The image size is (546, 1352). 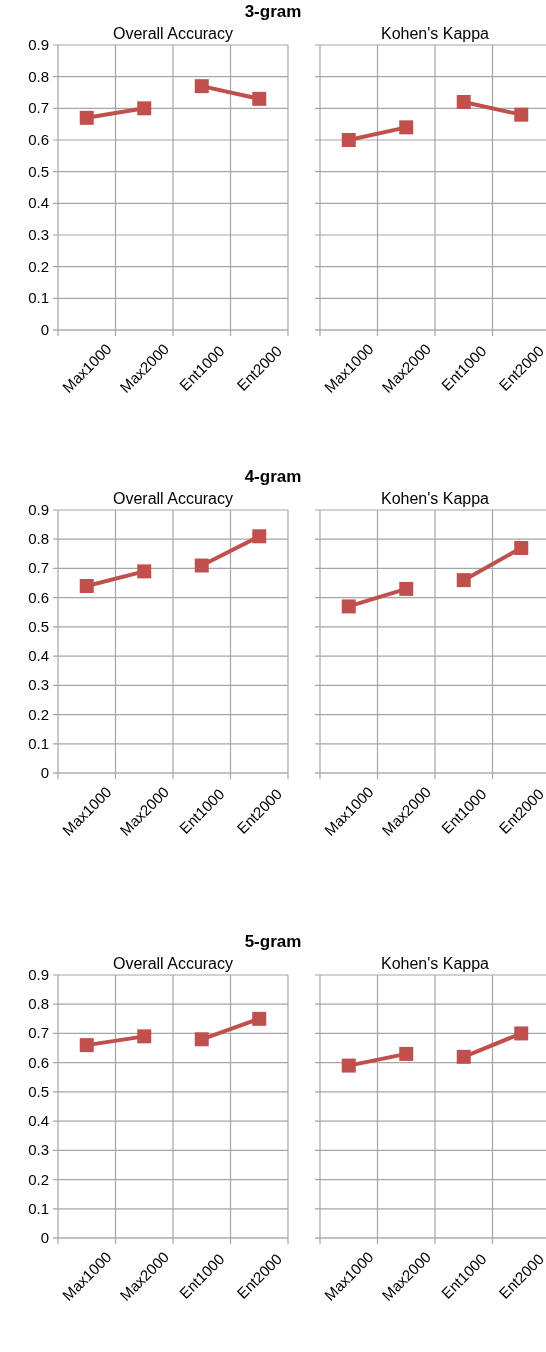 What do you see at coordinates (273, 476) in the screenshot?
I see `chart-title: 4-gram` at bounding box center [273, 476].